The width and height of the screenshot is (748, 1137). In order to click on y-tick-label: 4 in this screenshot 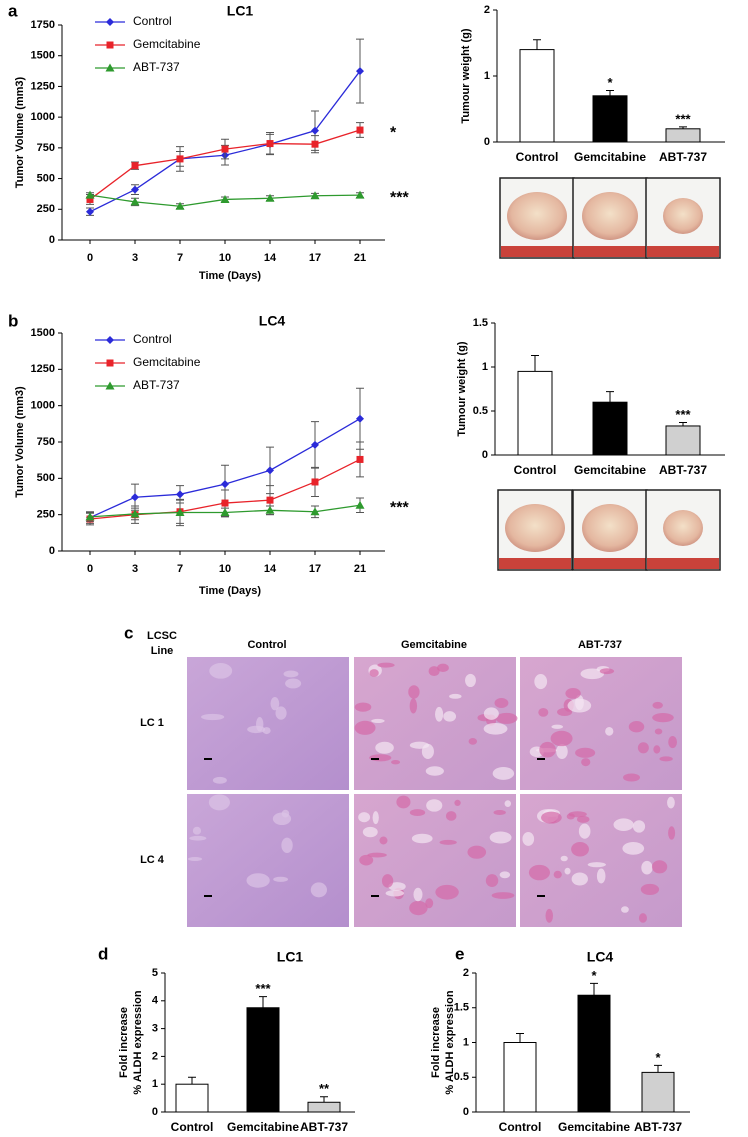, I will do `click(155, 1001)`.